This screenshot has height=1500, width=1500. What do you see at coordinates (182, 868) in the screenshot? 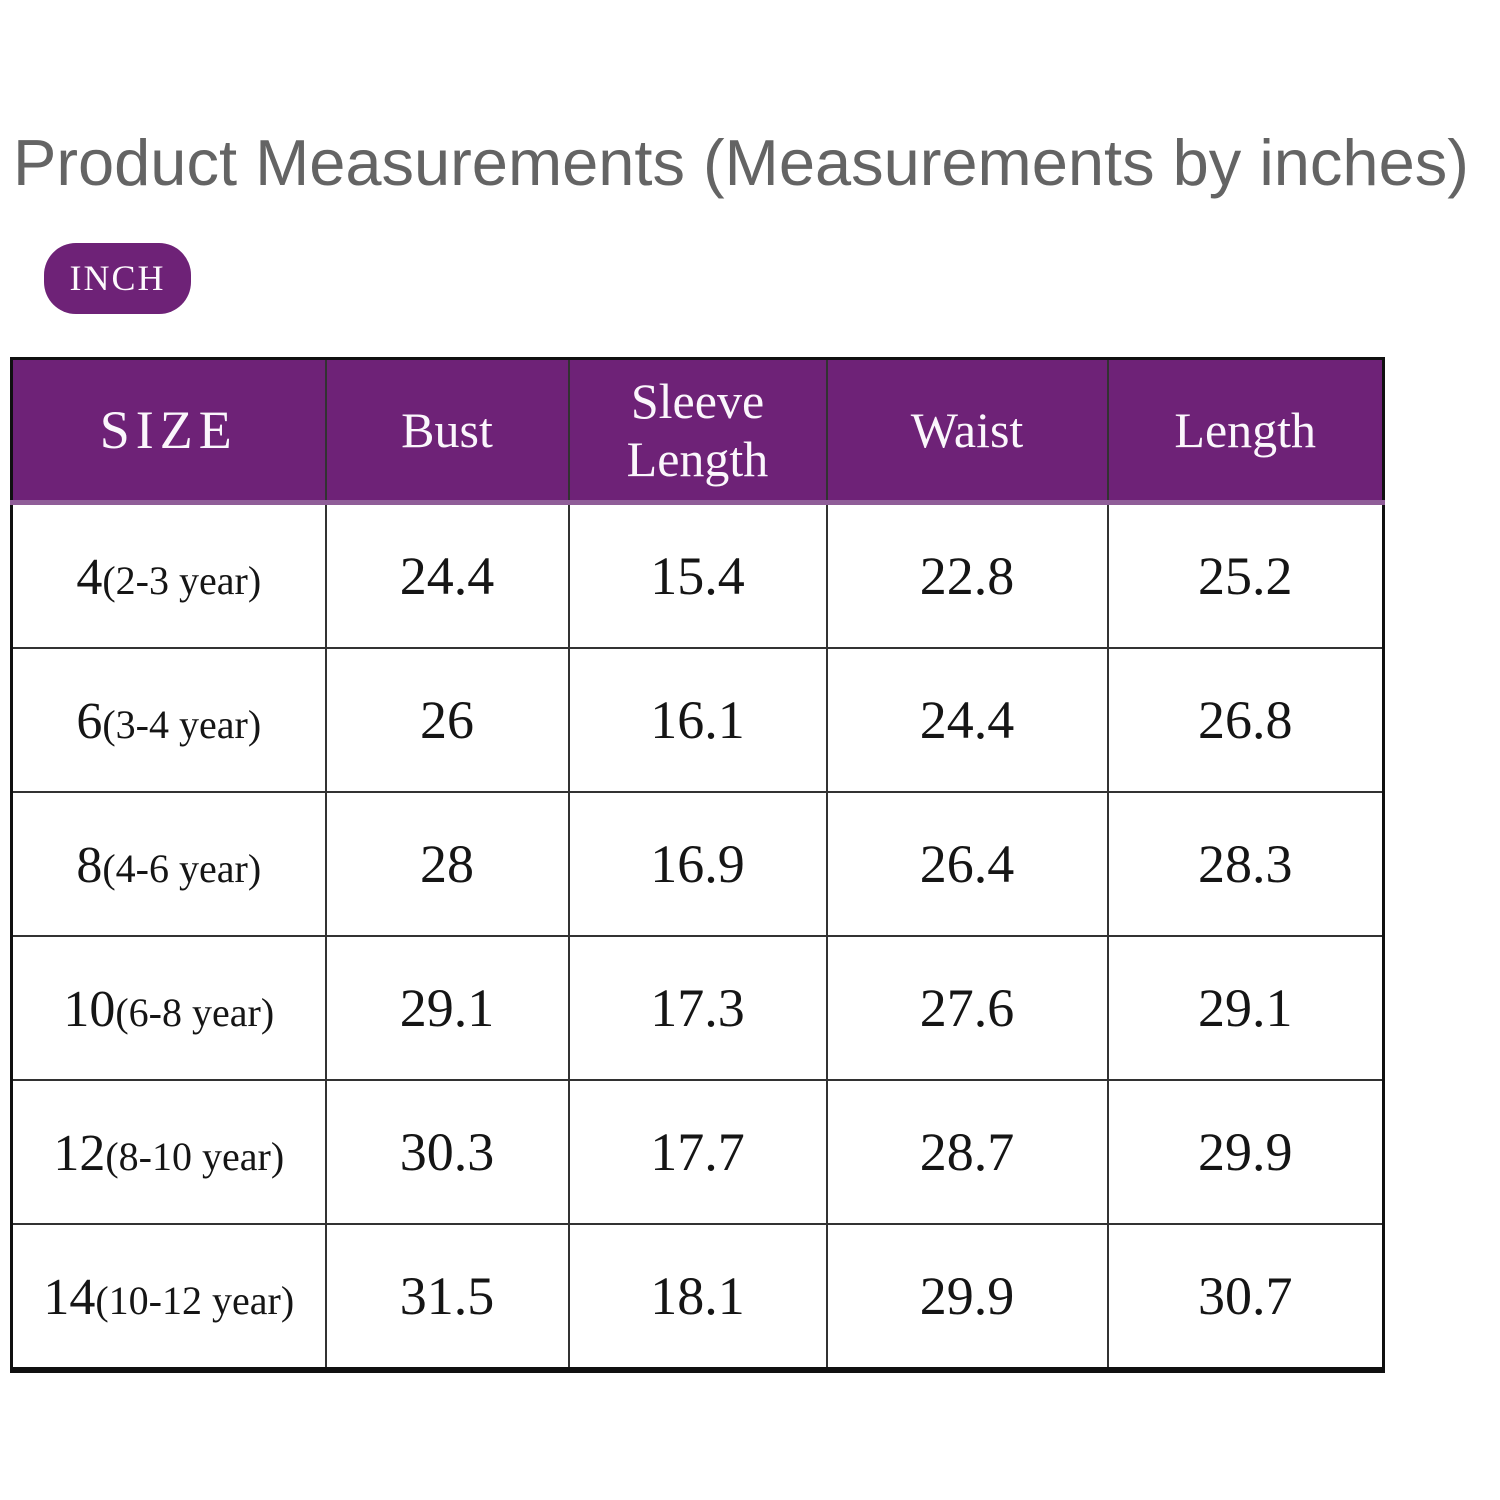
I see `size-age-range: (4-6 year)` at bounding box center [182, 868].